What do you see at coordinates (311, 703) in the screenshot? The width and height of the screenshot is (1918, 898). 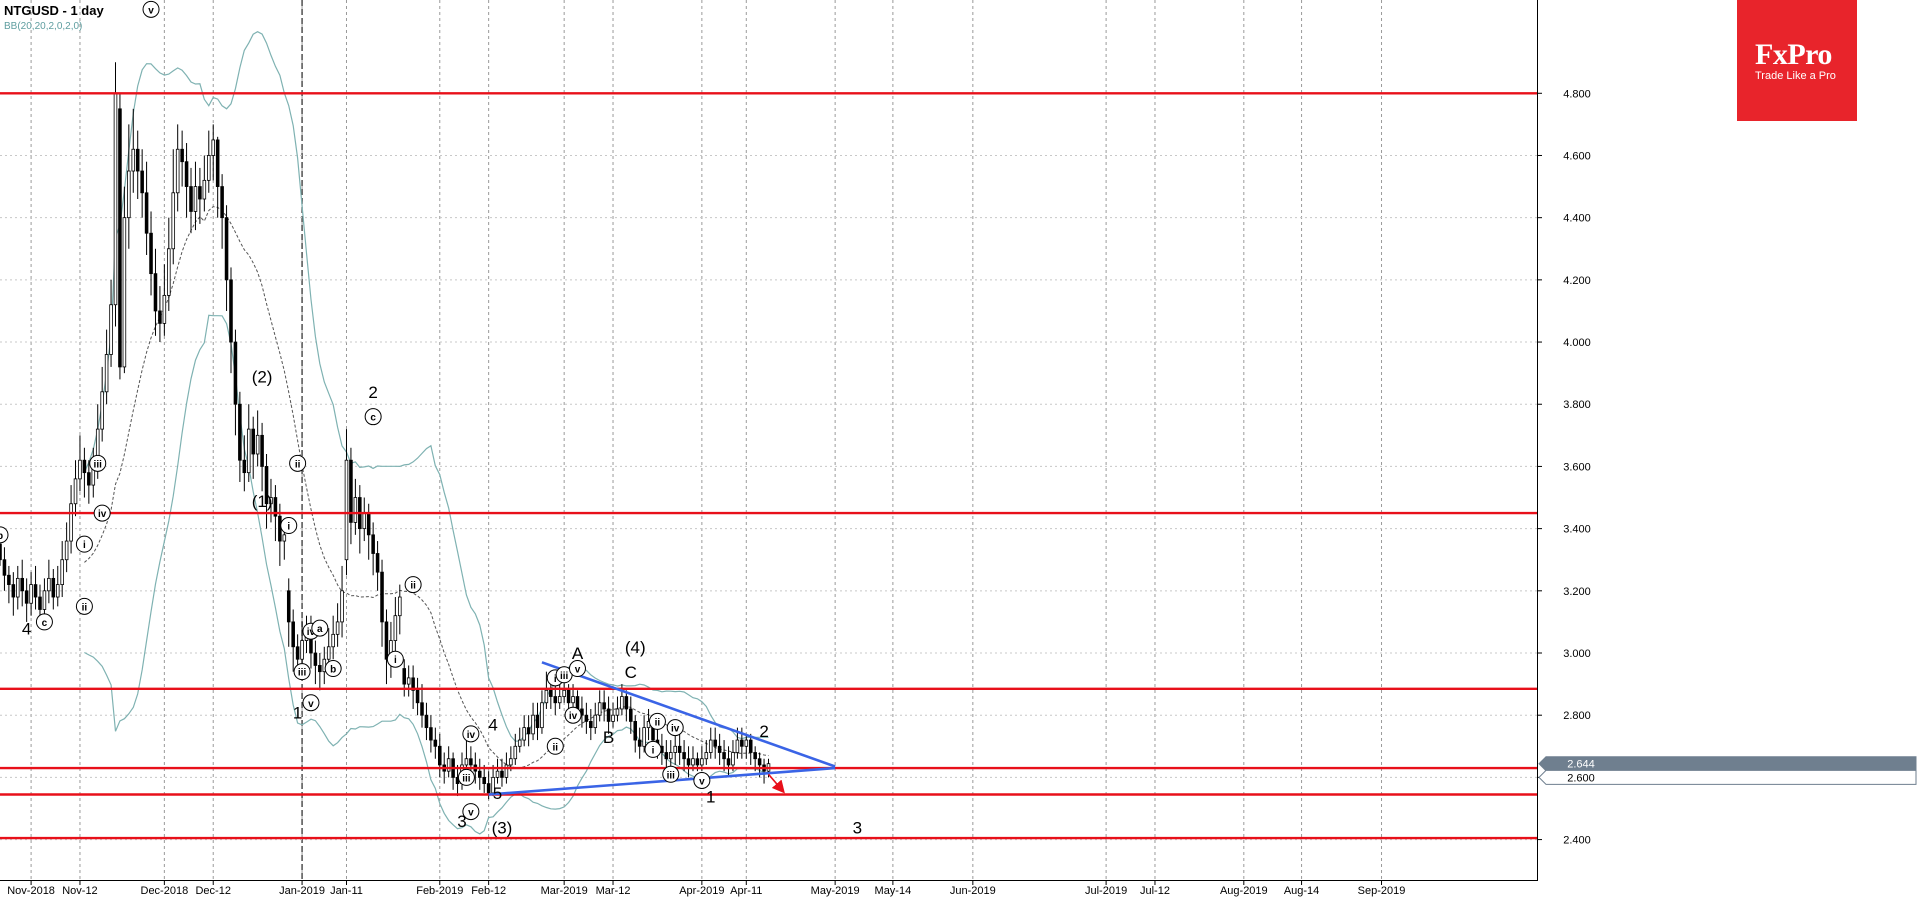 I see `subwave-label: v` at bounding box center [311, 703].